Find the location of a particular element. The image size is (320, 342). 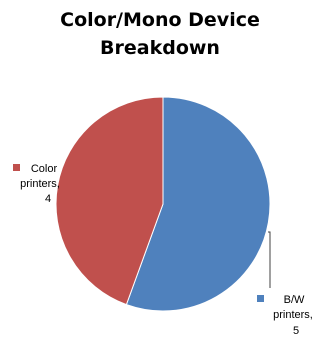

chart-title-line-2: Breakdown is located at coordinates (160, 48).